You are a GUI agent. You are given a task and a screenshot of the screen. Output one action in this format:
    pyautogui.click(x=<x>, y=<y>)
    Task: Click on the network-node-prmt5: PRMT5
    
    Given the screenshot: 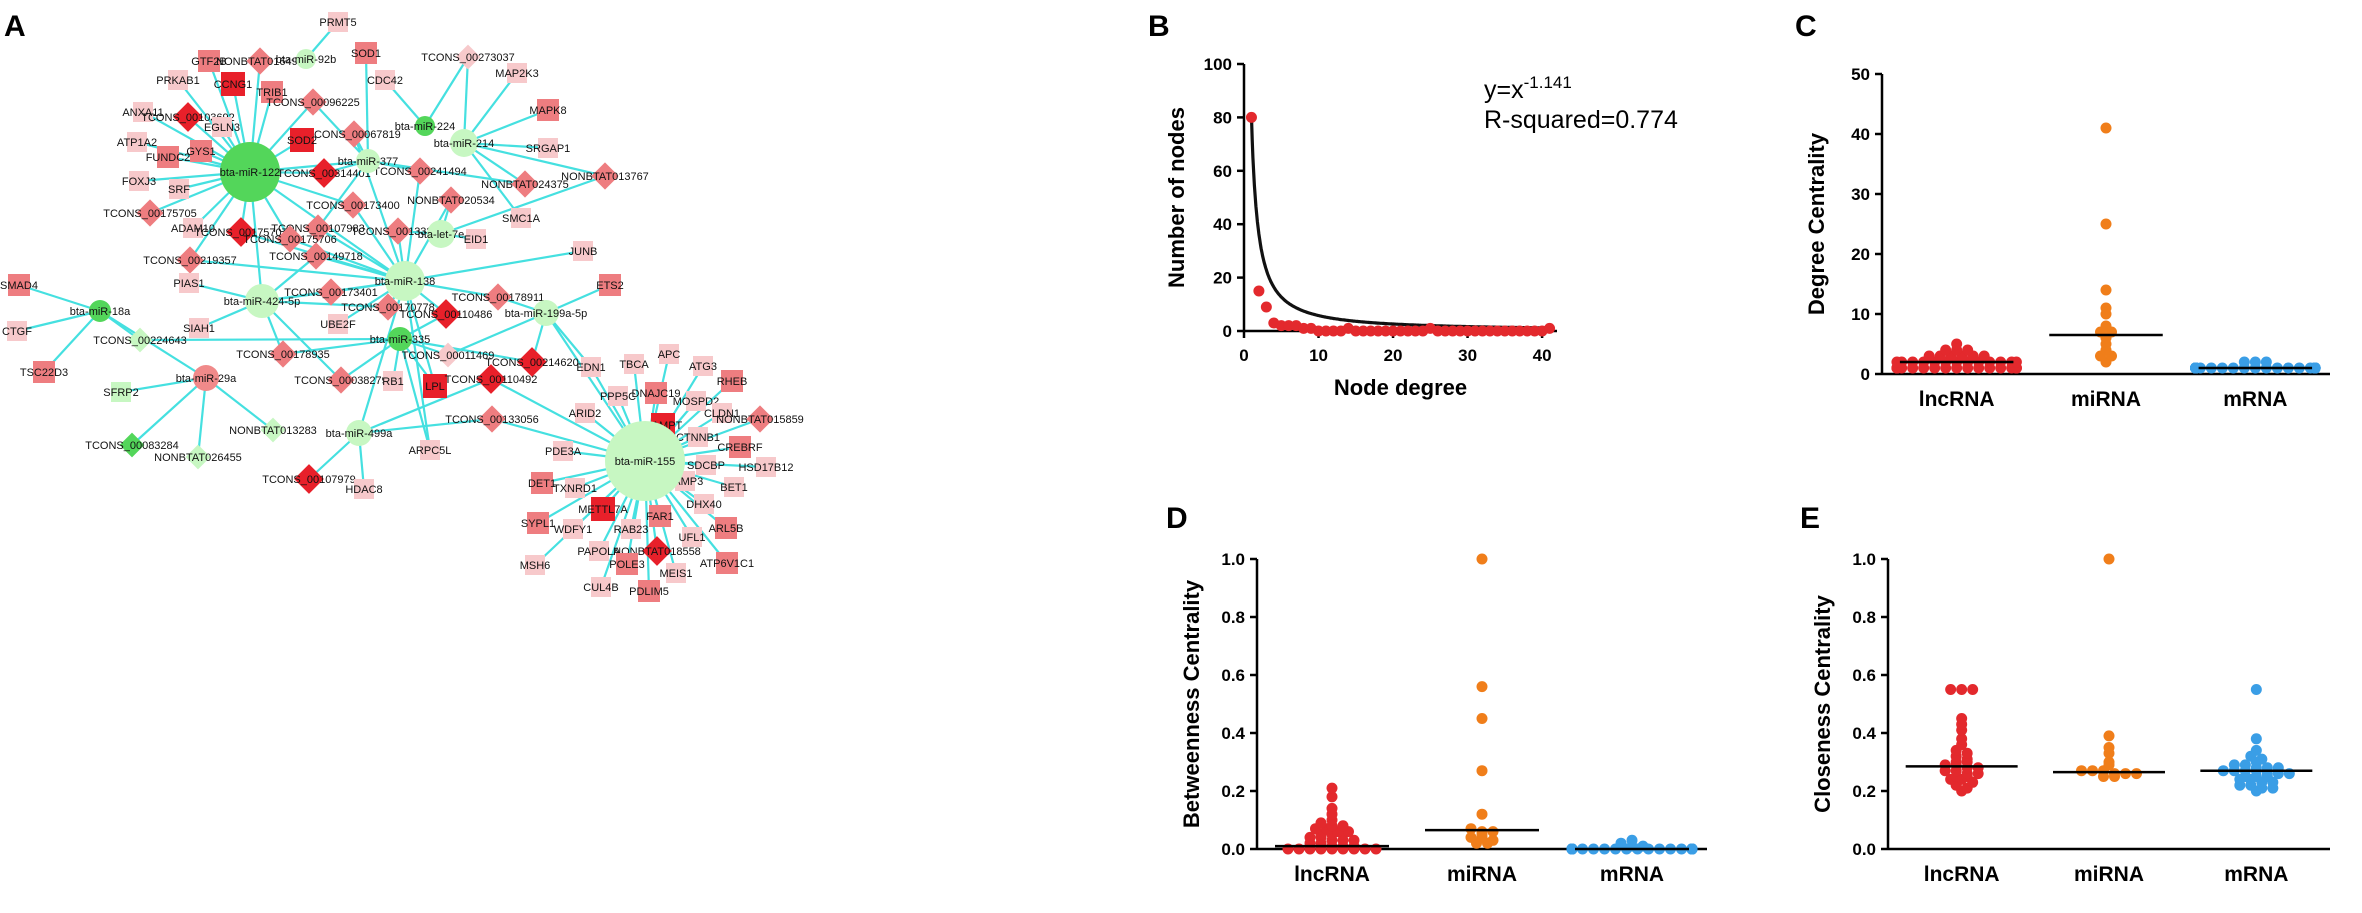 What is the action you would take?
    pyautogui.click(x=338, y=22)
    